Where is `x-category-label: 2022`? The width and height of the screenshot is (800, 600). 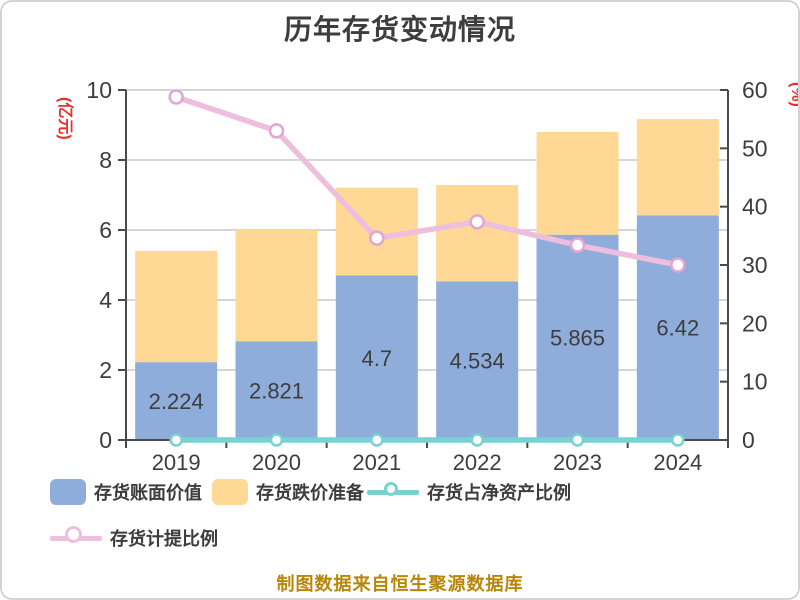
x-category-label: 2022 is located at coordinates (477, 461).